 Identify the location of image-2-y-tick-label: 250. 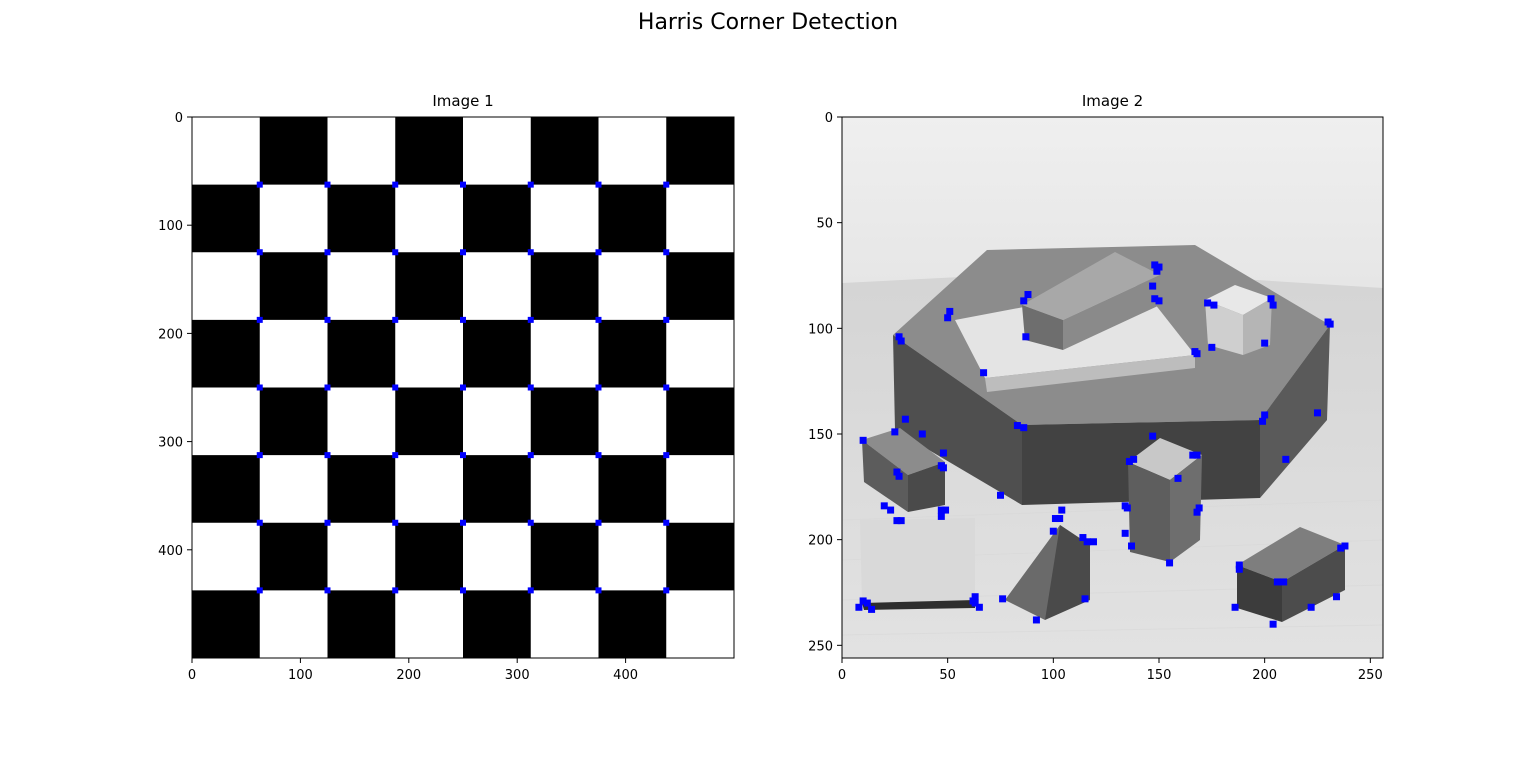
(820, 646).